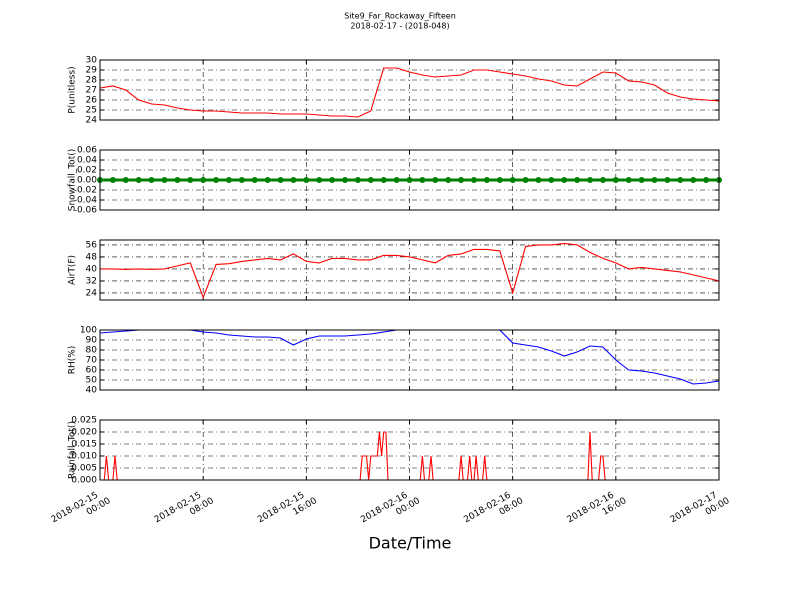 The height and width of the screenshot is (600, 800). Describe the element at coordinates (92, 351) in the screenshot. I see `y-tick-label: 80` at that location.